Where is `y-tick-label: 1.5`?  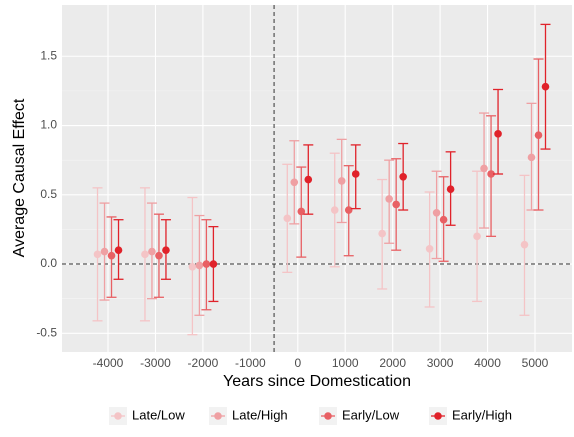
y-tick-label: 1.5 is located at coordinates (48, 55).